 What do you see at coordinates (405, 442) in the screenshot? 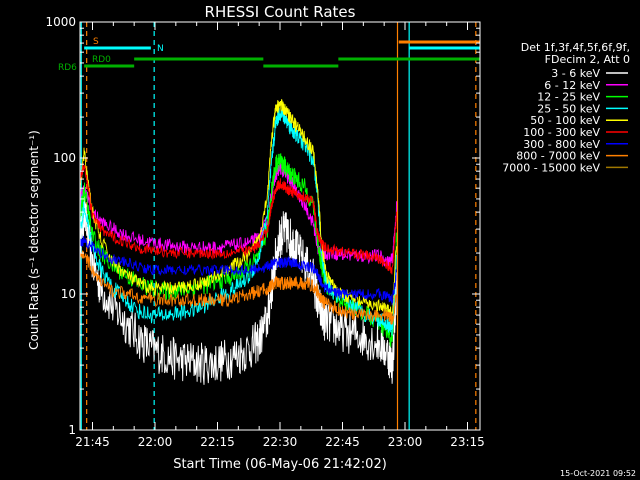
I see `x-tick-label: 23:00` at bounding box center [405, 442].